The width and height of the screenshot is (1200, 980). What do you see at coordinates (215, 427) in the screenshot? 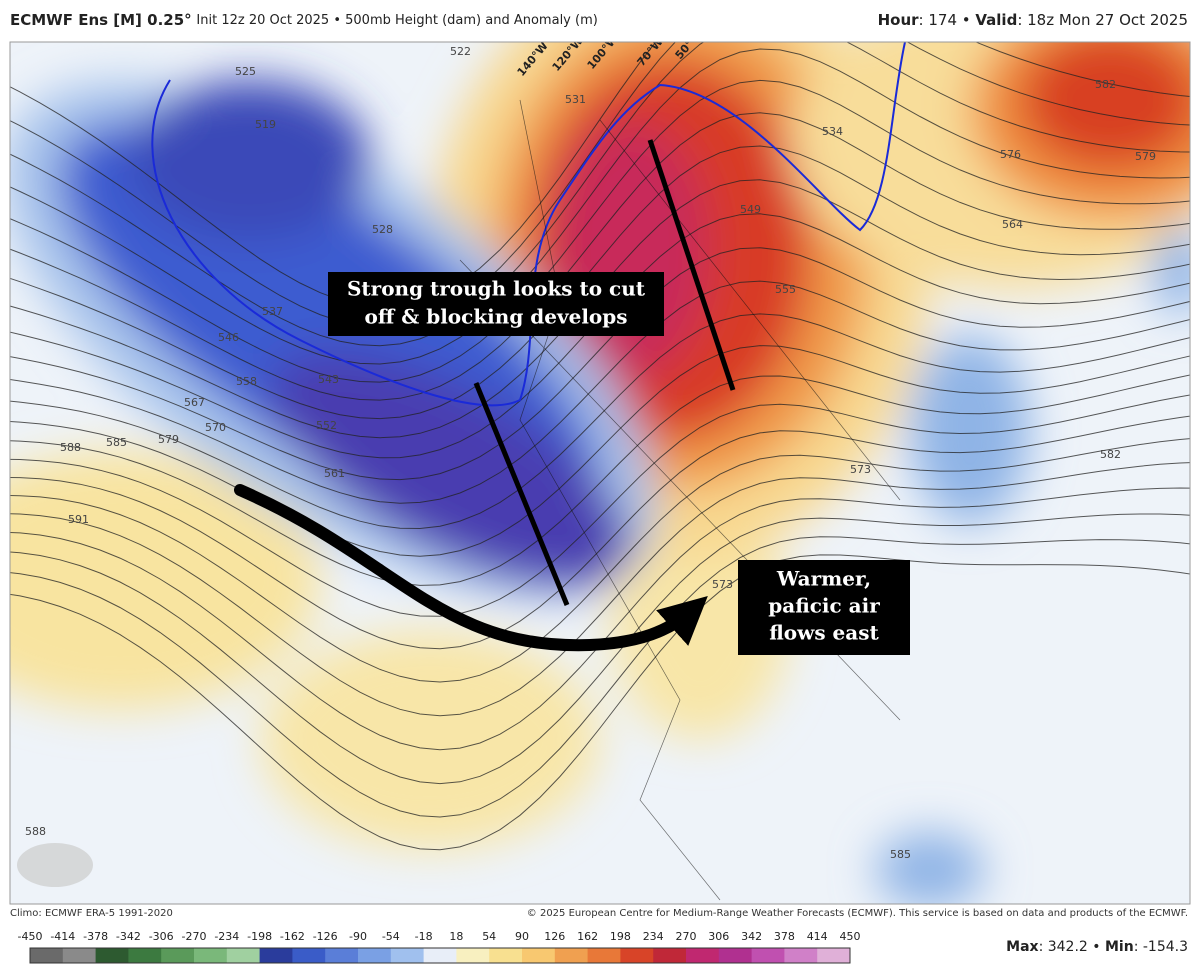
I see `contour-label: 570` at bounding box center [215, 427].